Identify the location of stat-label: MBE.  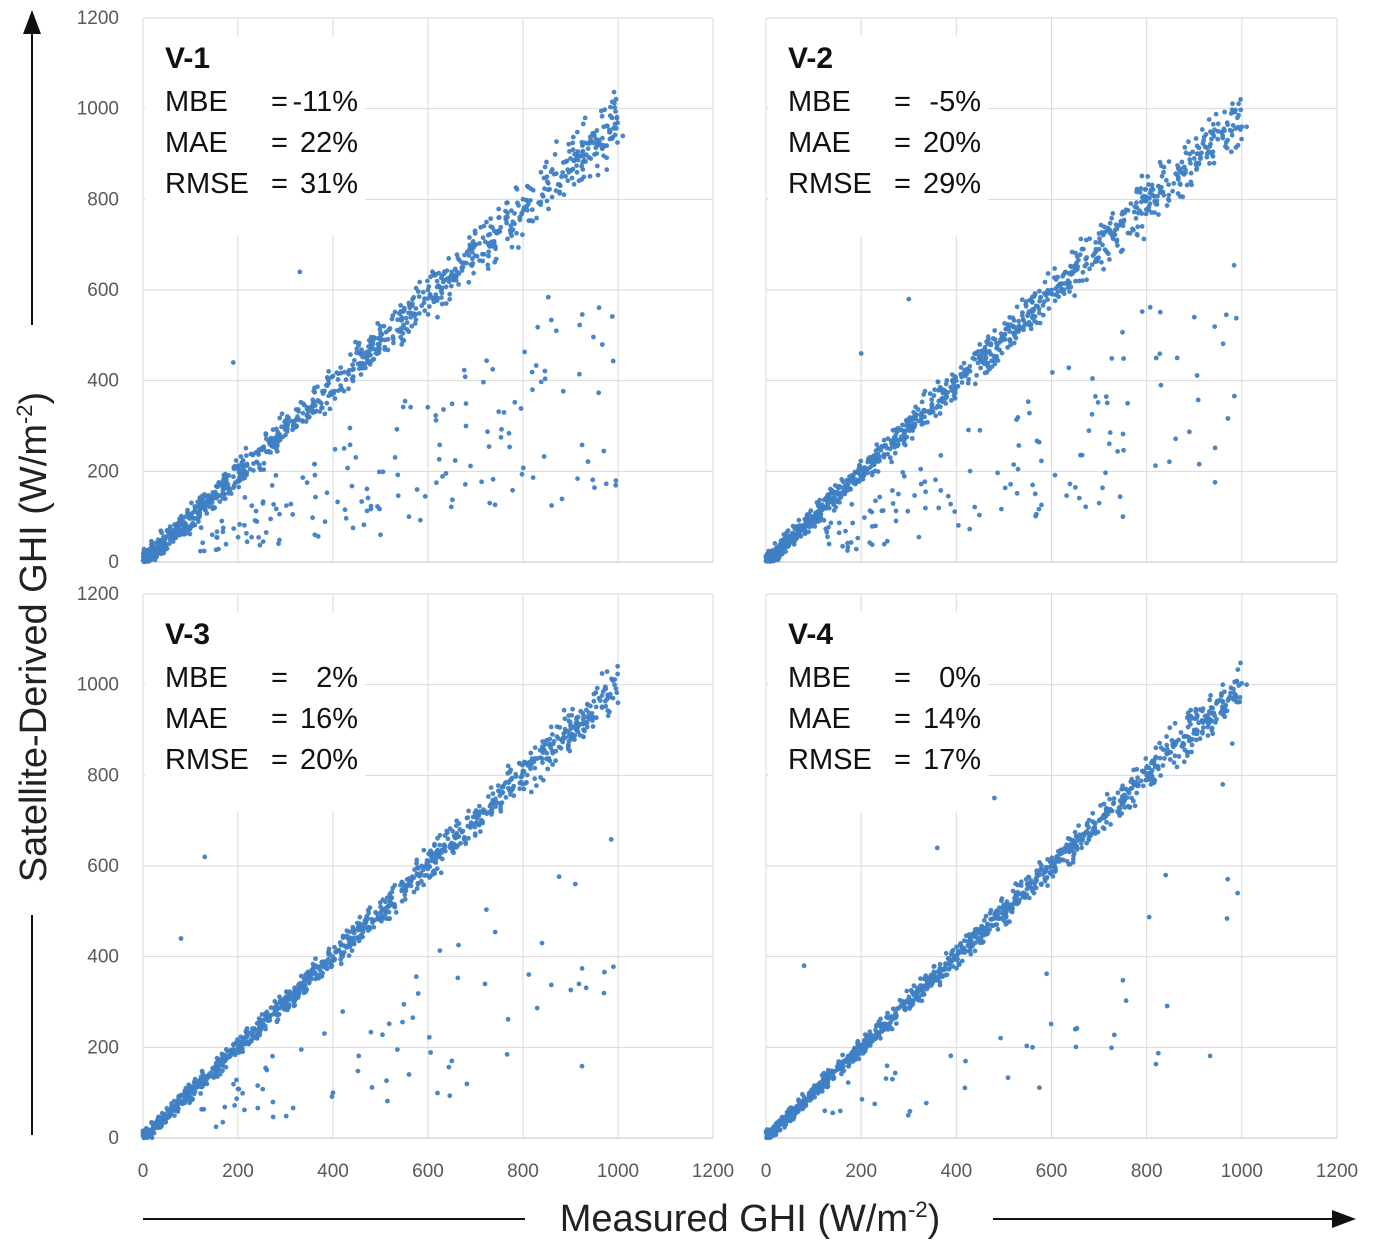
(196, 102).